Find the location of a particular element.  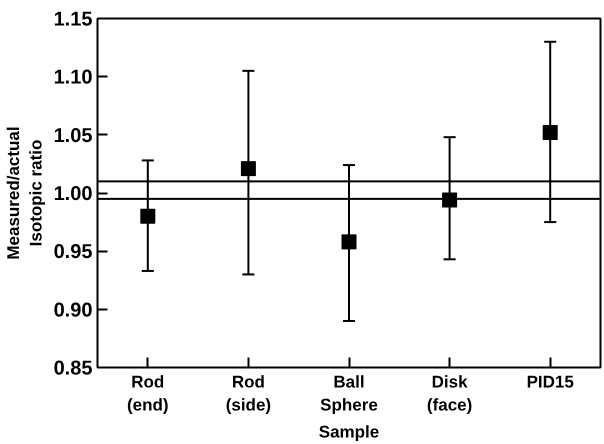

x-tick-label: PID15 is located at coordinates (550, 382).